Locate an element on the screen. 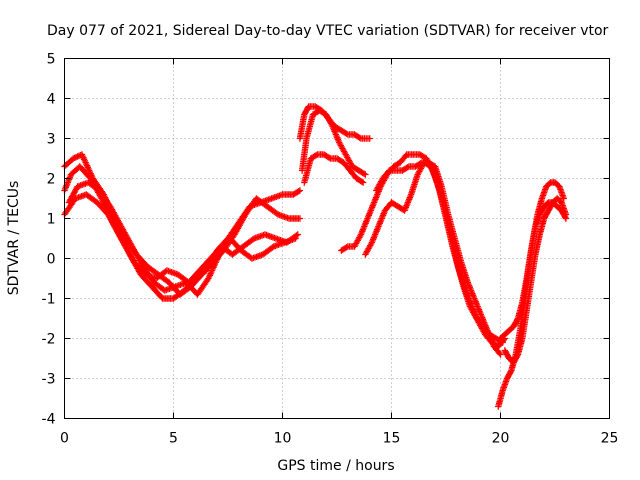  y-tick-label: 4 is located at coordinates (51, 100).